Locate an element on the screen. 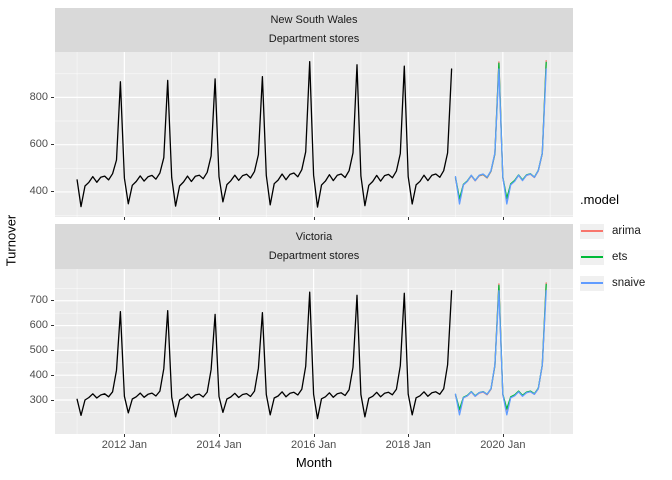  ets-line-swatch-icon is located at coordinates (592, 257).